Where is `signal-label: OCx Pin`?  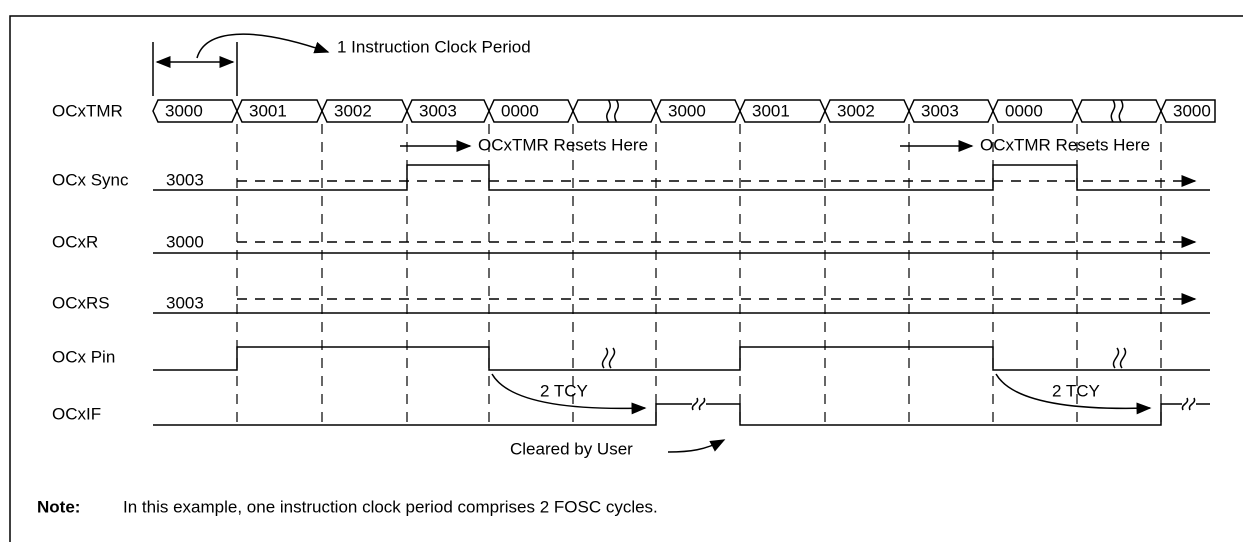
signal-label: OCx Pin is located at coordinates (83, 356).